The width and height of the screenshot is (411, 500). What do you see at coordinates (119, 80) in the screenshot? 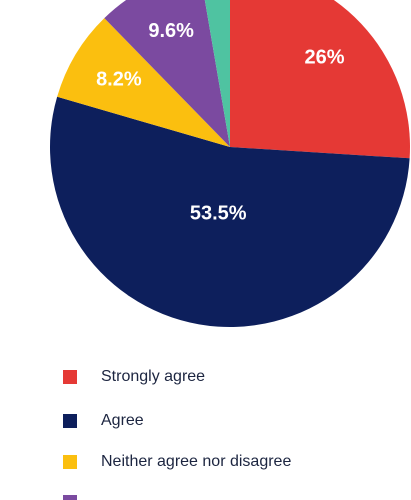
I see `value-label: 8.2%` at bounding box center [119, 80].